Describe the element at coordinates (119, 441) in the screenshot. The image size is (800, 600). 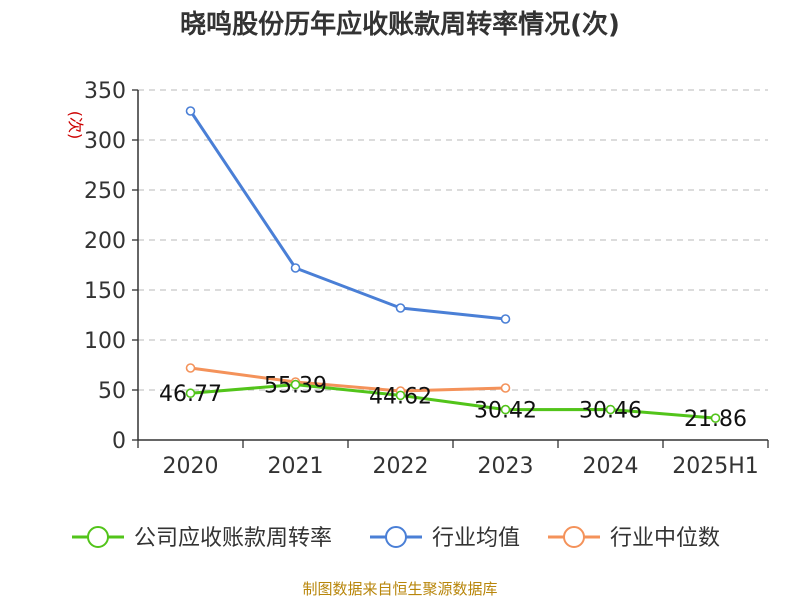
I see `y-tick-label: 0` at that location.